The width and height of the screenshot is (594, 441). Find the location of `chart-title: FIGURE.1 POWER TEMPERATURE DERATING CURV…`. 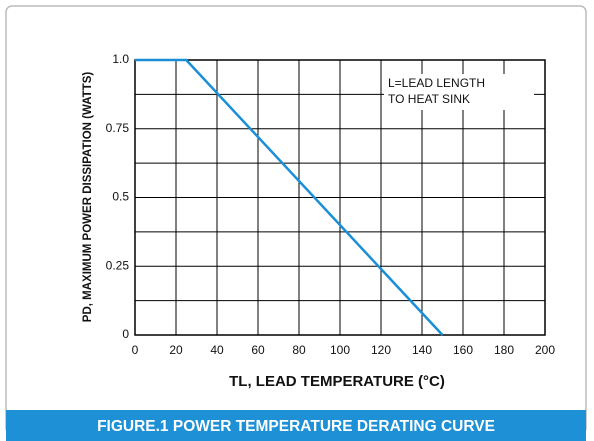

chart-title: FIGURE.1 POWER TEMPERATURE DERATING CURV… is located at coordinates (296, 426).